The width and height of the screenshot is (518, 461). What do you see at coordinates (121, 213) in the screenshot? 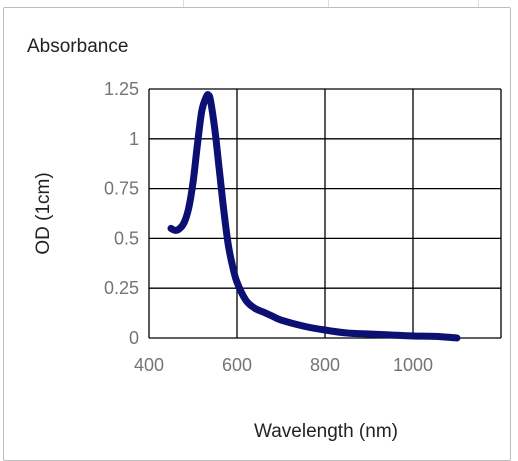
I see `y-axis-ticks: 0 0.25 0.5 0.75 1 1.25` at bounding box center [121, 213].